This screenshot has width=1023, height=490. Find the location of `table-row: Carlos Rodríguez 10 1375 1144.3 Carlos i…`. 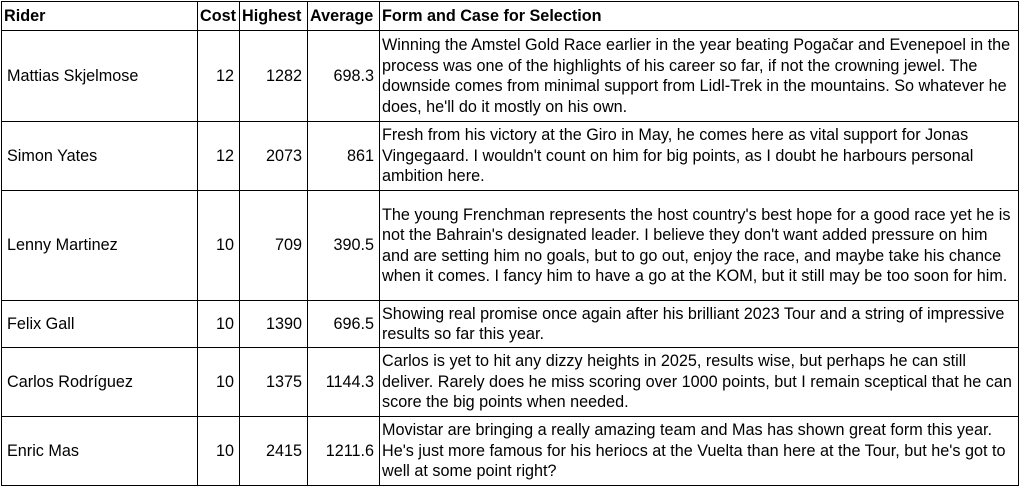

table-row: Carlos Rodríguez 10 1375 1144.3 Carlos i… is located at coordinates (510, 382).